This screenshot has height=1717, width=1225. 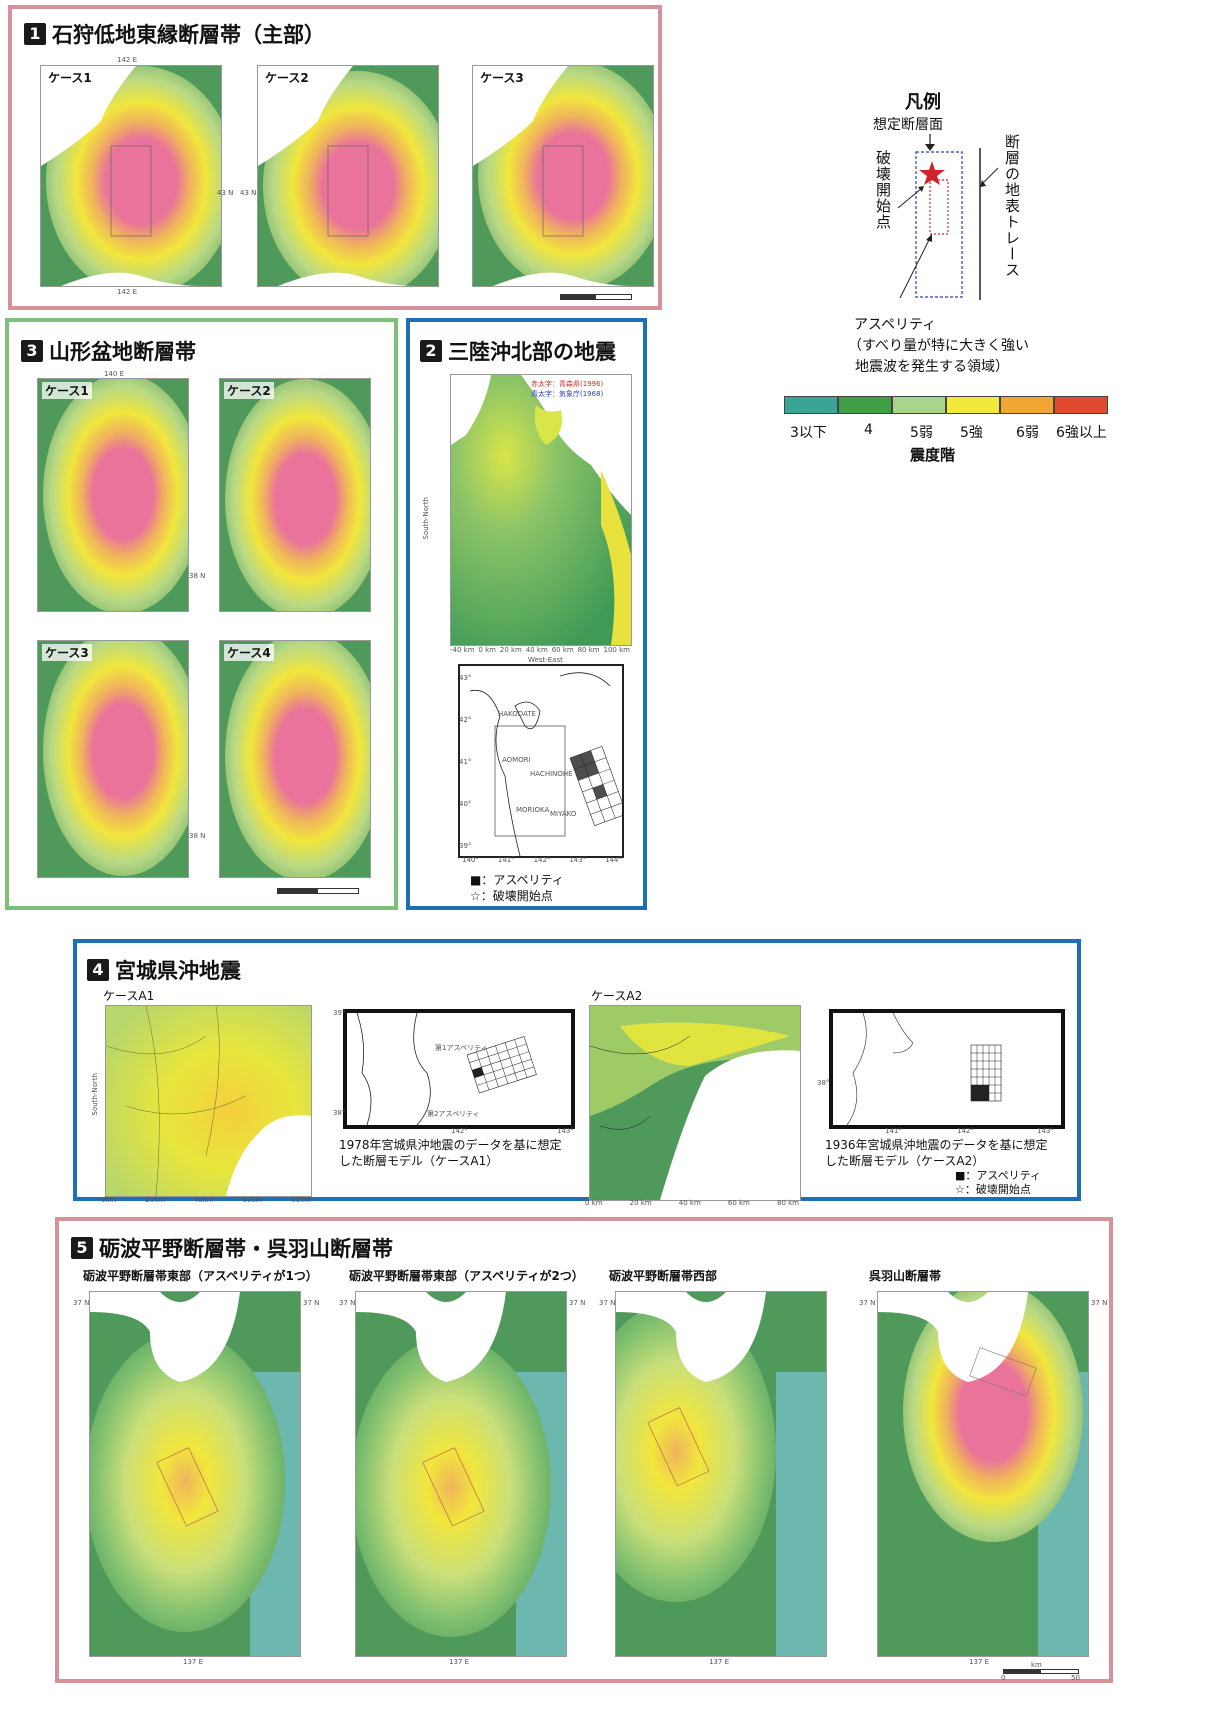 What do you see at coordinates (1012, 206) in the screenshot?
I see `legend-surface-trace: 断層の地表トレース` at bounding box center [1012, 206].